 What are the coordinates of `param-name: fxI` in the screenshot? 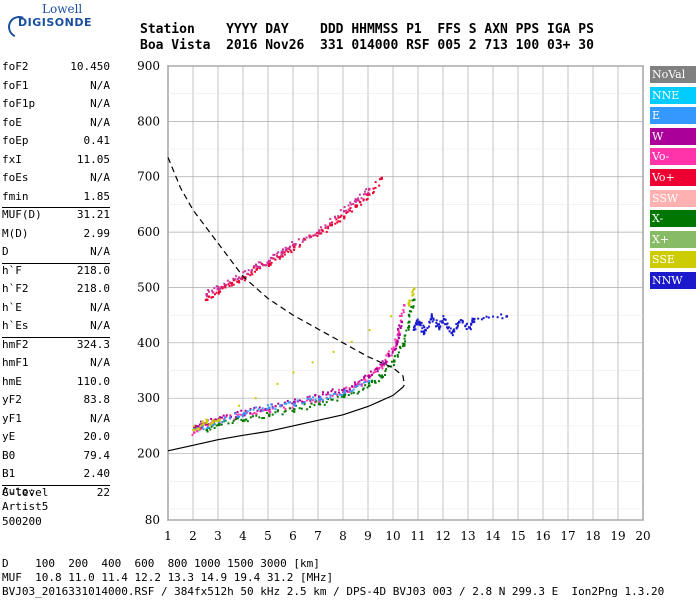 It's located at (12, 159).